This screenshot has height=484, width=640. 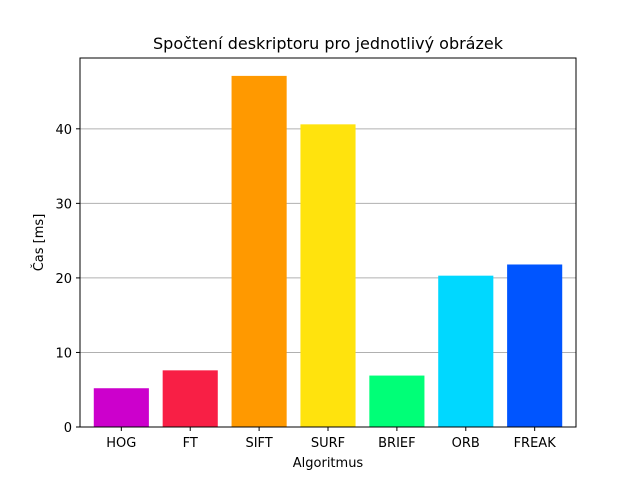 I want to click on bar-brief, so click(x=397, y=401).